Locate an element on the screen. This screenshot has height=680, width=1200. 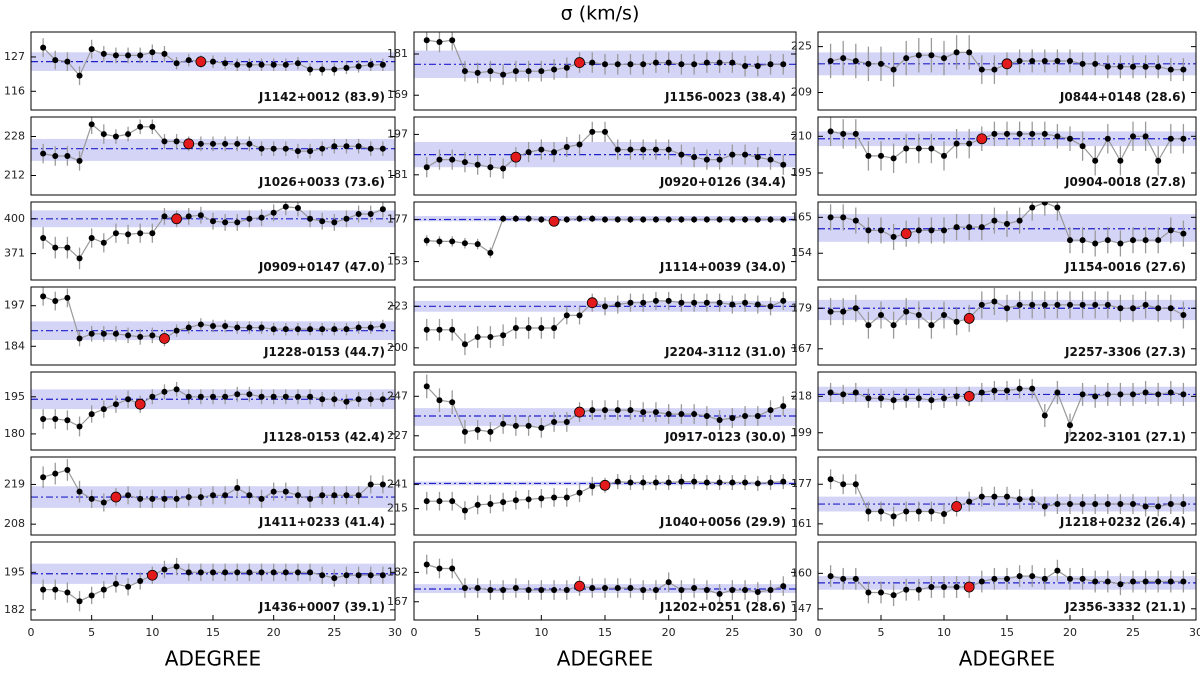
x-tick-label: 20 is located at coordinates (669, 632).